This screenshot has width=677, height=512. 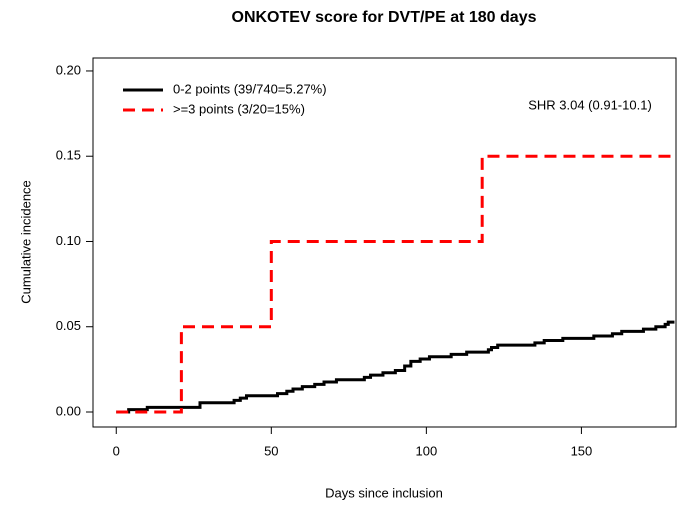 I want to click on chart-title: ONKOTEV score for DVT/PE at 180 days, so click(x=384, y=17).